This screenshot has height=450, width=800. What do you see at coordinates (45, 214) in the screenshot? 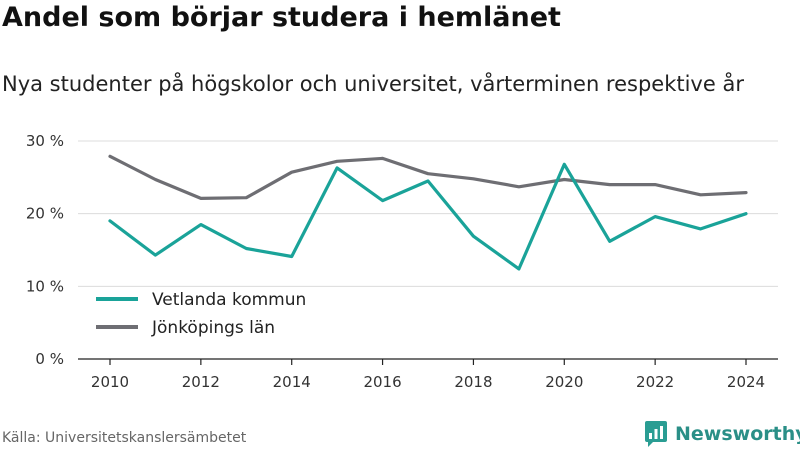
I see `y-tick-label: 20 %` at bounding box center [45, 214].